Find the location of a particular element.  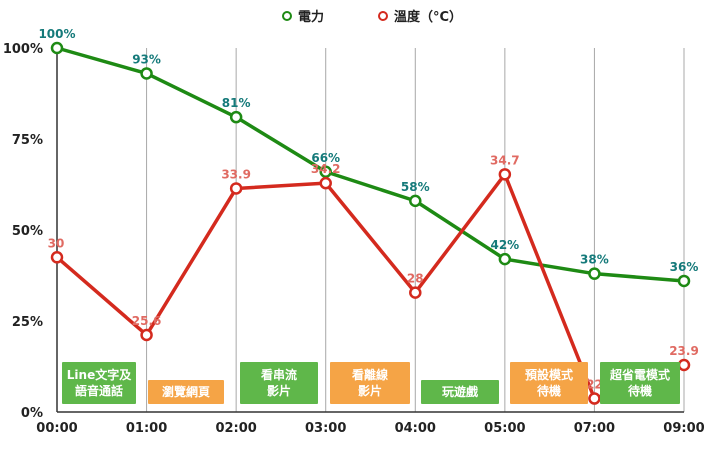

data-label-power: 58% is located at coordinates (415, 187).